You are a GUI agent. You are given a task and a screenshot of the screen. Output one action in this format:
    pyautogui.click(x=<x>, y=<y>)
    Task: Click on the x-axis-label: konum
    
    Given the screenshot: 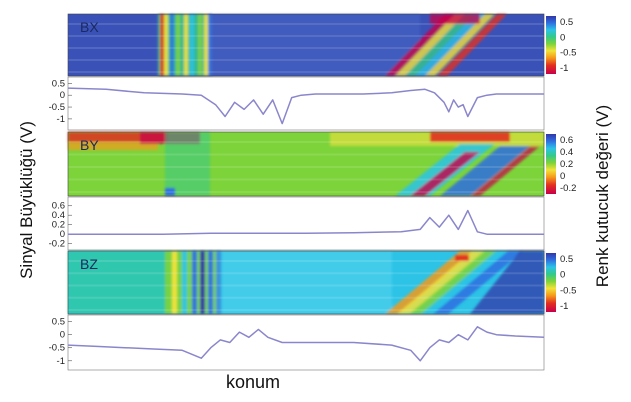 What is the action you would take?
    pyautogui.click(x=253, y=382)
    